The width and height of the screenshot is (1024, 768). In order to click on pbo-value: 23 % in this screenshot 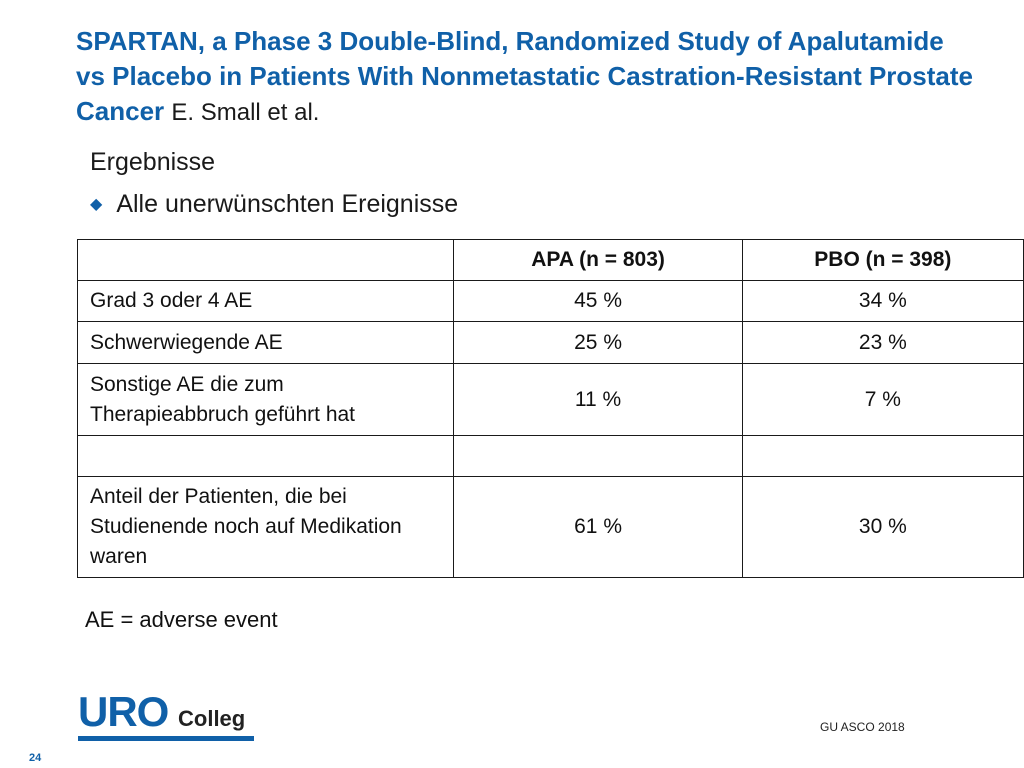, I will do `click(882, 342)`.